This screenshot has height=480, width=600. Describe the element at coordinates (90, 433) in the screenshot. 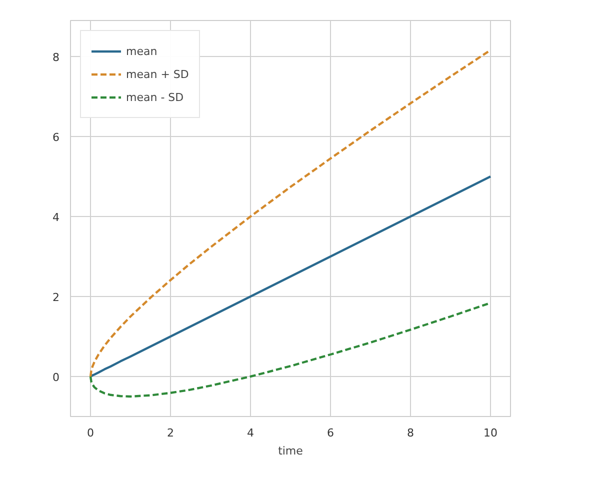

I see `x-tick-label: 0` at that location.